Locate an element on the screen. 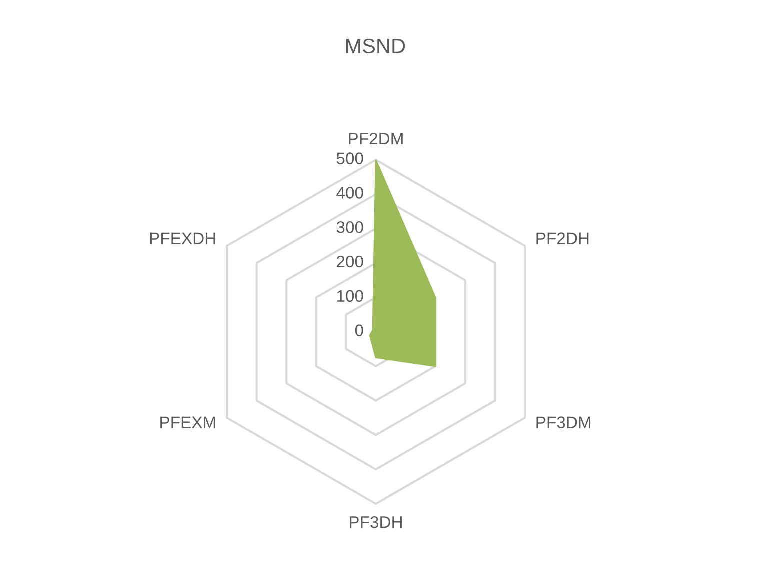 Image resolution: width=782 pixels, height=580 pixels. y-tick-label: 200 is located at coordinates (350, 262).